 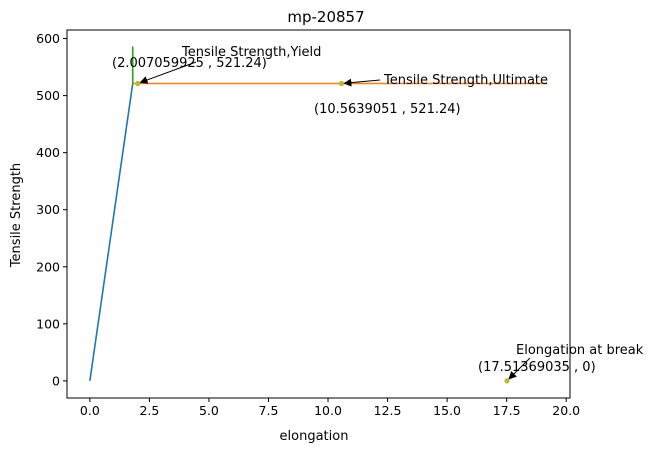 I want to click on y-axis: 0 100 200 300 400 500 600, so click(x=51, y=209).